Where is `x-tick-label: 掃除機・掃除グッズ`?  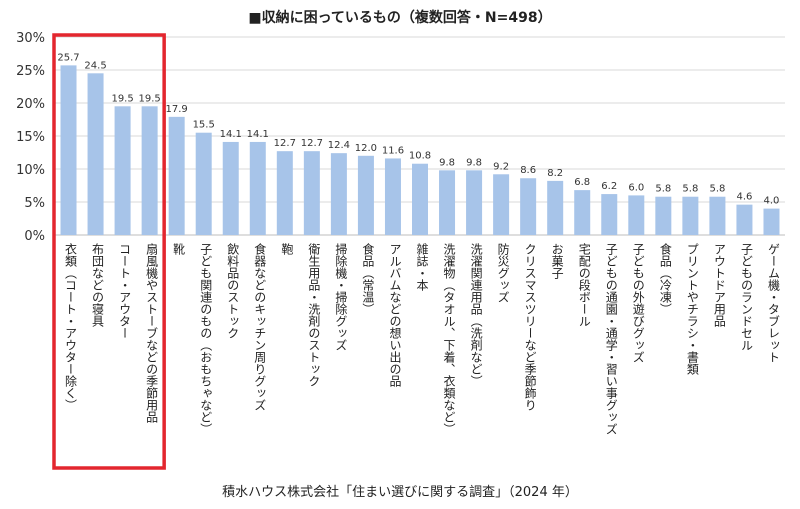
x-tick-label: 掃除機・掃除グッズ is located at coordinates (341, 296).